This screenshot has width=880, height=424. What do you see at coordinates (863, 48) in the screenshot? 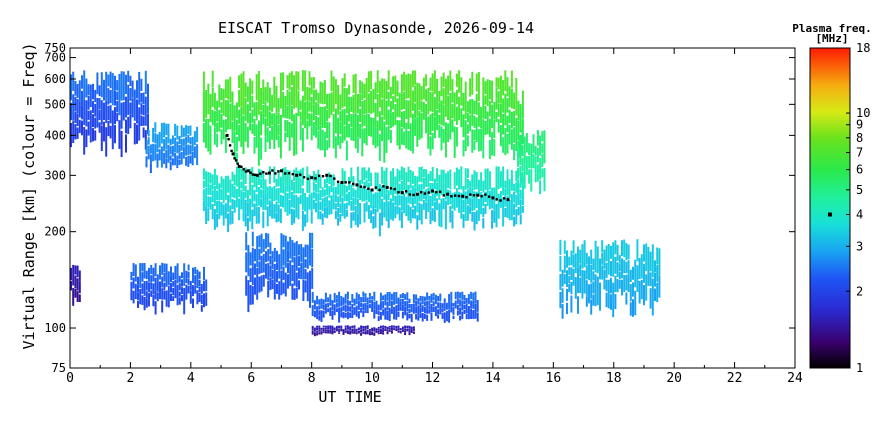
I see `colorbar-tick-label: 18` at bounding box center [863, 48].